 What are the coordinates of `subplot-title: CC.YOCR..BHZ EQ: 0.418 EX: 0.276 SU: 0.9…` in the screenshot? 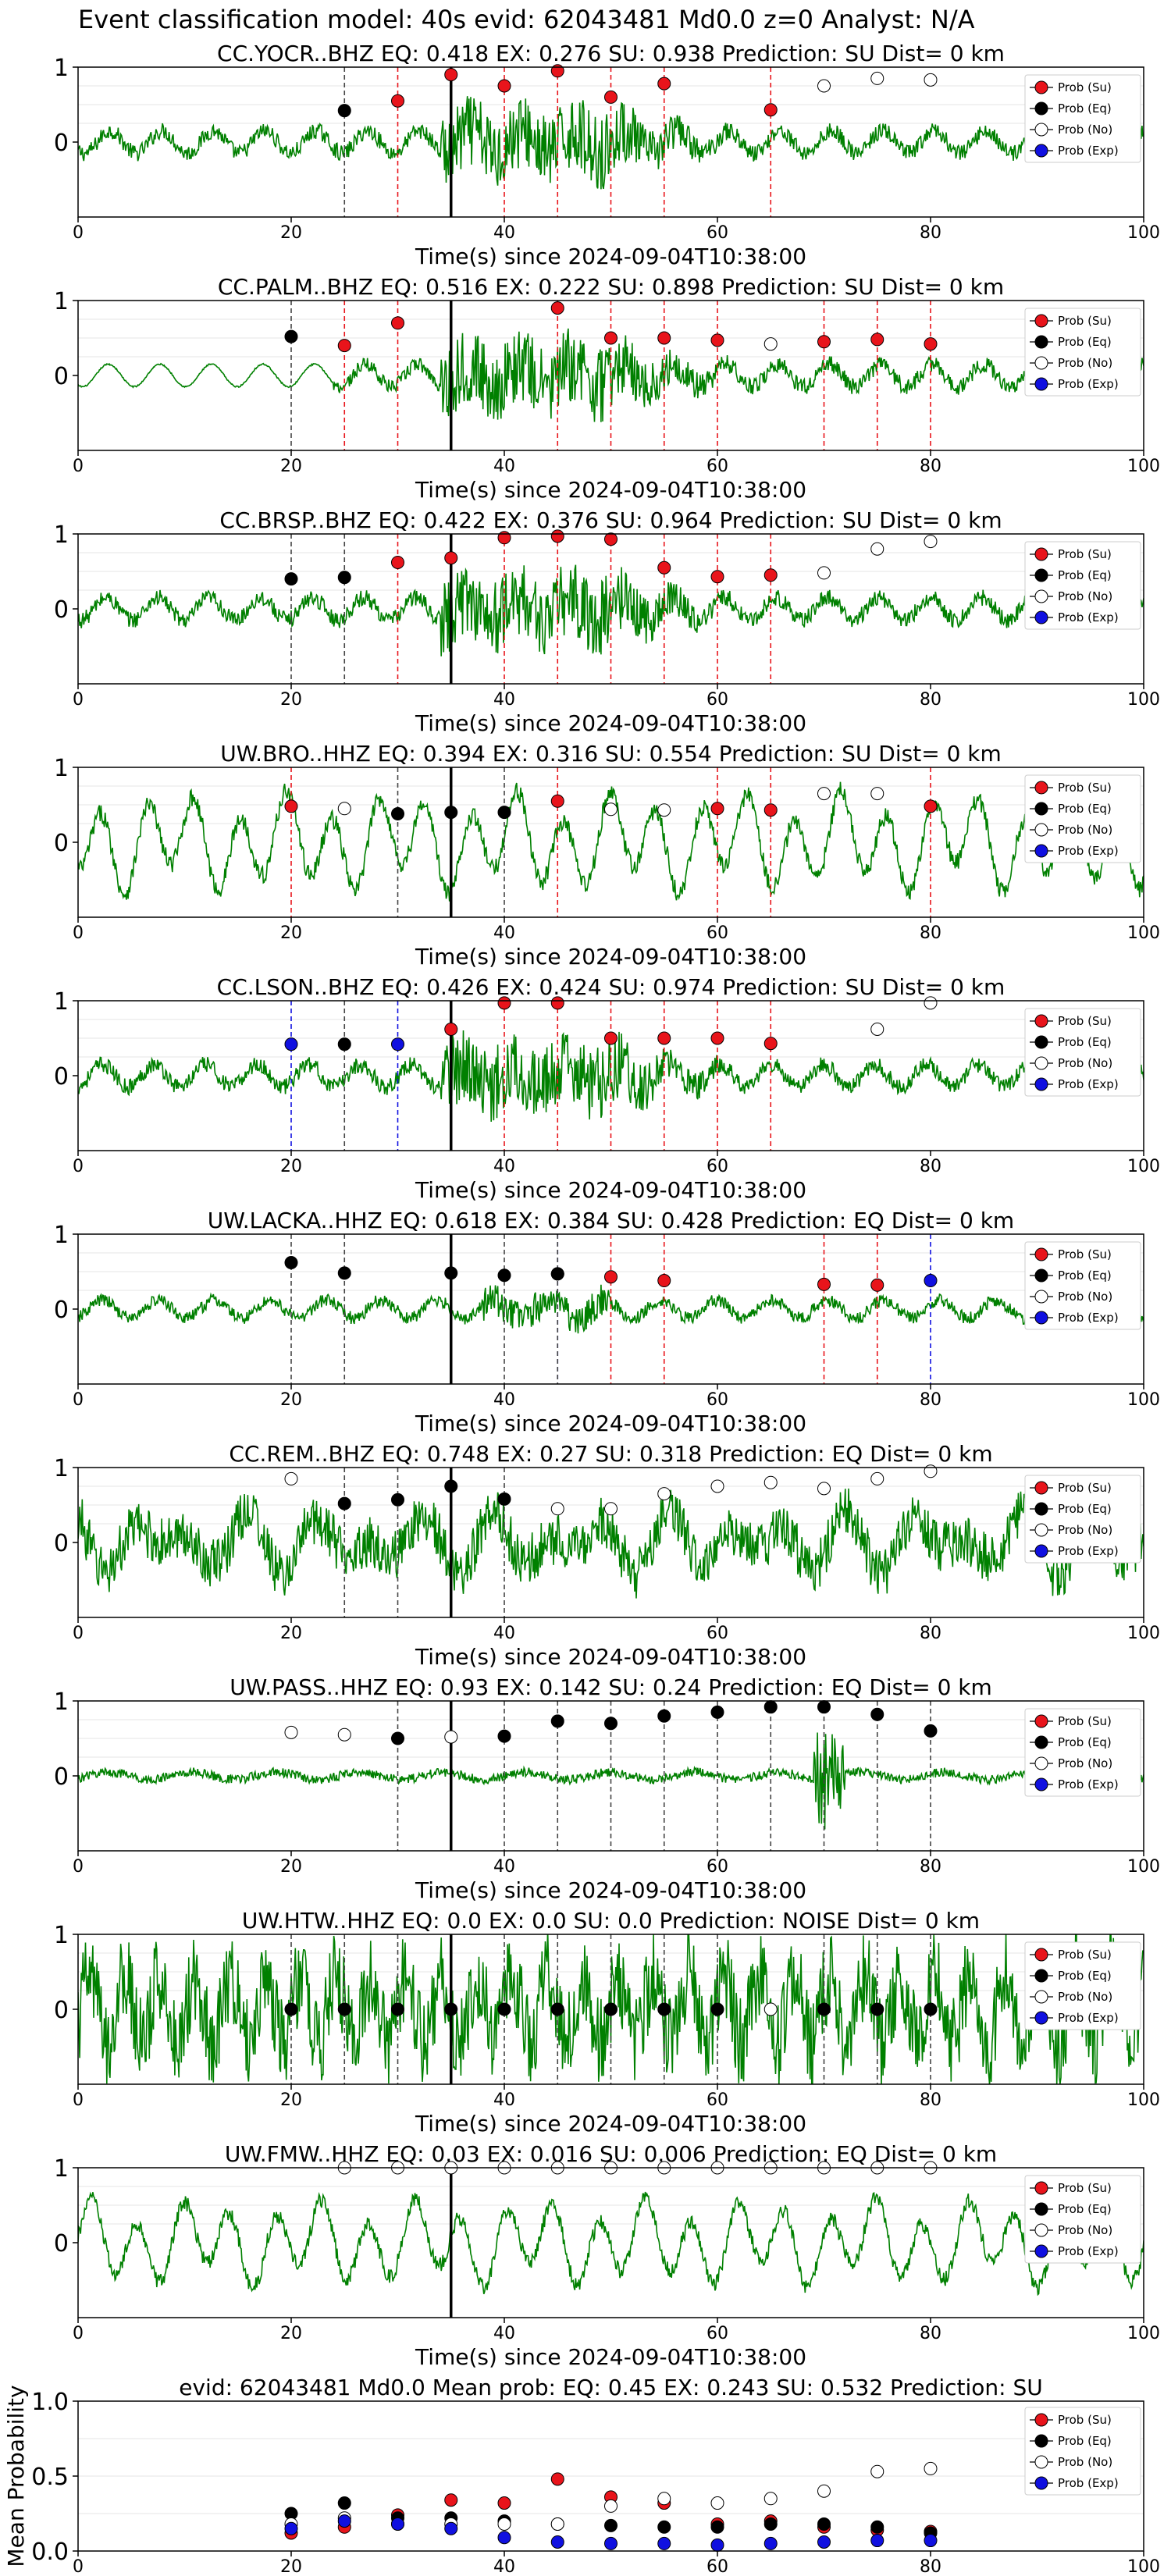 It's located at (611, 53).